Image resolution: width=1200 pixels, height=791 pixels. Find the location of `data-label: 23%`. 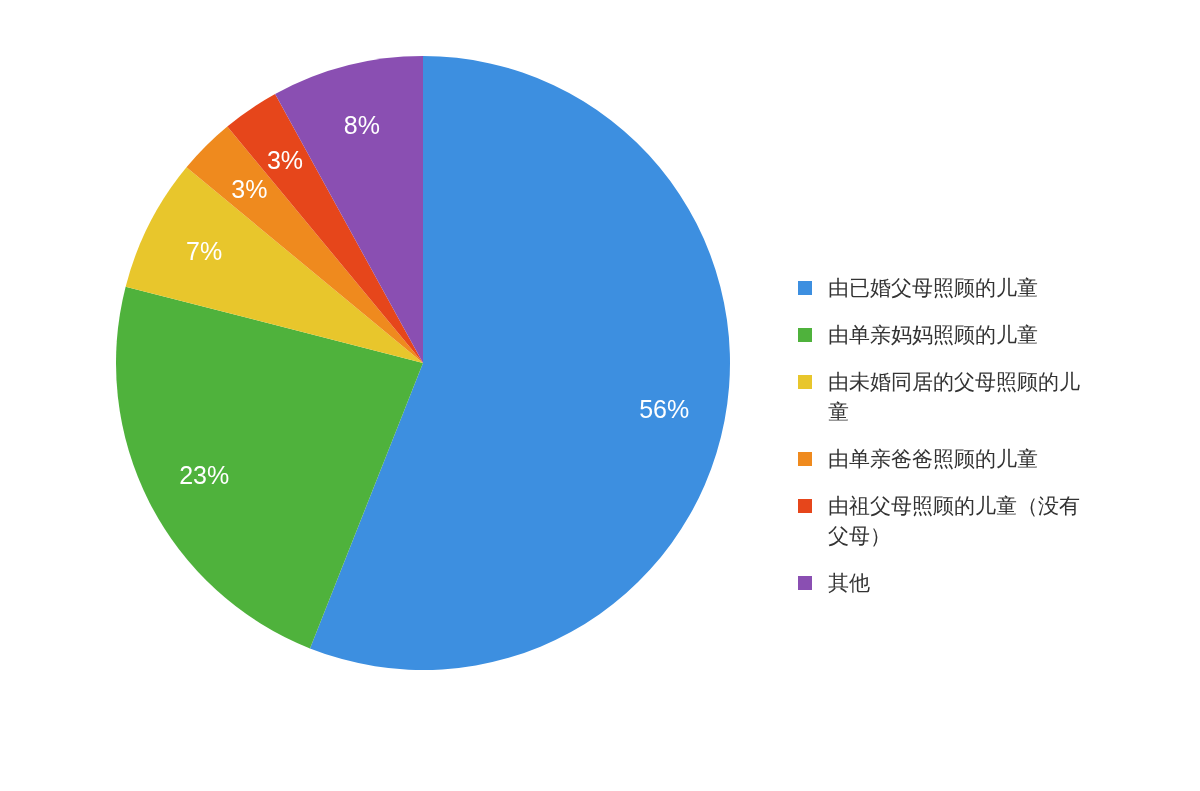

data-label: 23% is located at coordinates (204, 474).